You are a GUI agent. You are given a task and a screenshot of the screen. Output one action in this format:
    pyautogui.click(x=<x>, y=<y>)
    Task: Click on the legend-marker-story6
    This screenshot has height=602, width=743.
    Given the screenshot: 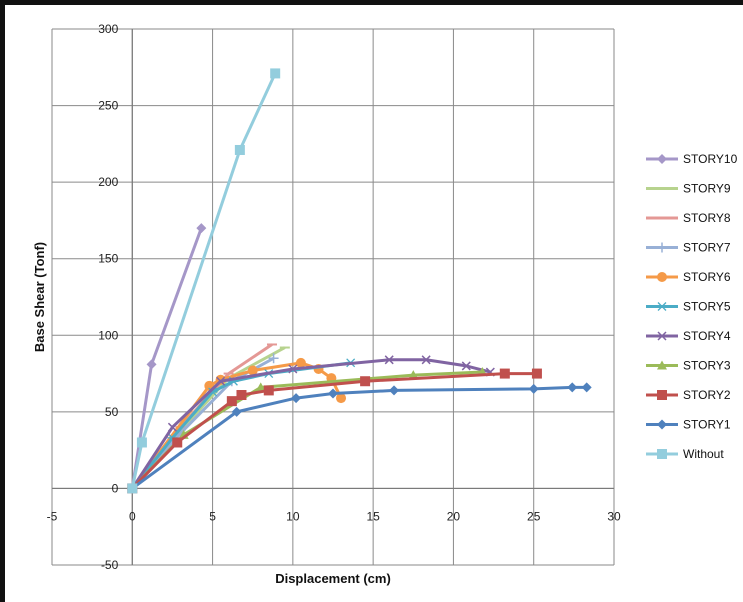 What is the action you would take?
    pyautogui.click(x=662, y=277)
    